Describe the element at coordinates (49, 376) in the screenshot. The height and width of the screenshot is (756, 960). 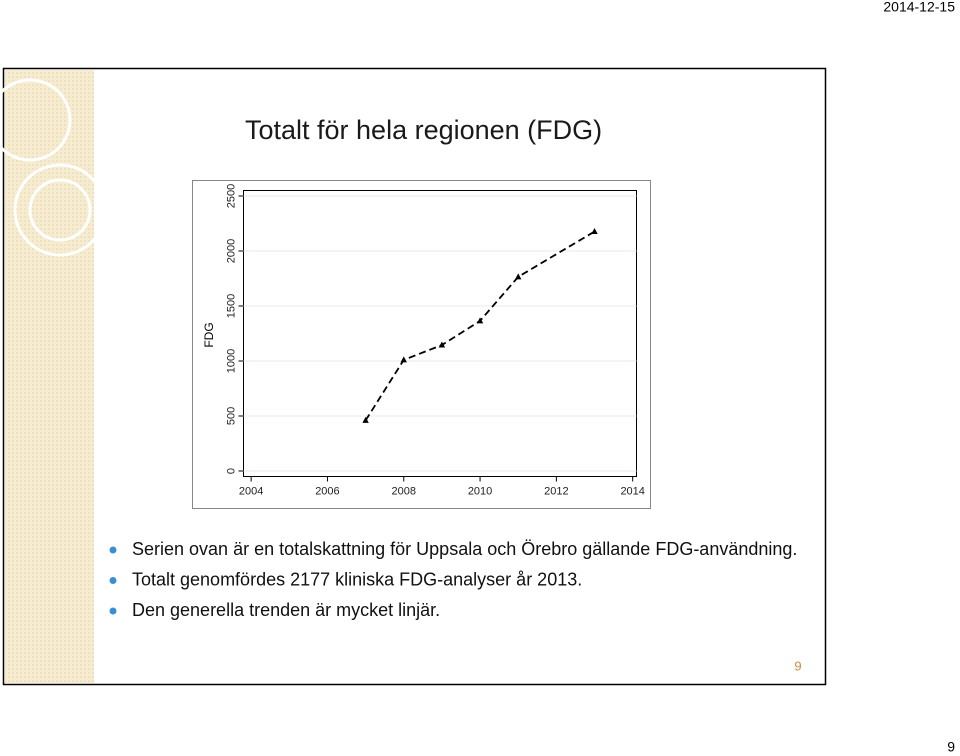
I see `decor-strip` at that location.